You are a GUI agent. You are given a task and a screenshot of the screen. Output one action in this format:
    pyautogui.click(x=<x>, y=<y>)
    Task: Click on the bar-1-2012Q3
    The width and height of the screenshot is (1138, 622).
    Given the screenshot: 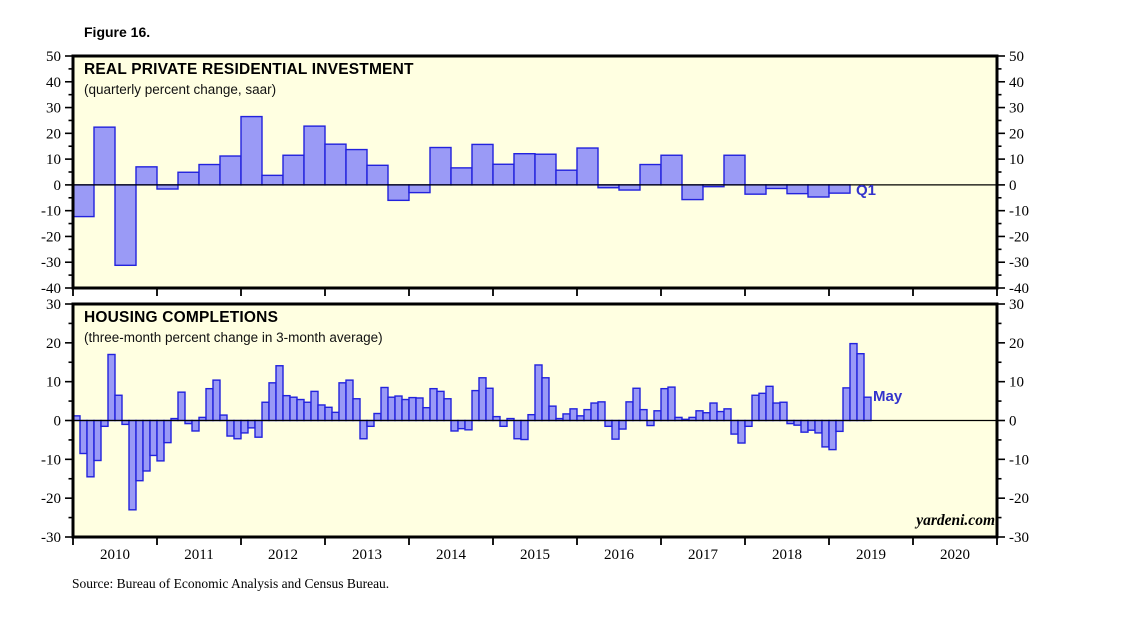 What is the action you would take?
    pyautogui.click(x=293, y=170)
    